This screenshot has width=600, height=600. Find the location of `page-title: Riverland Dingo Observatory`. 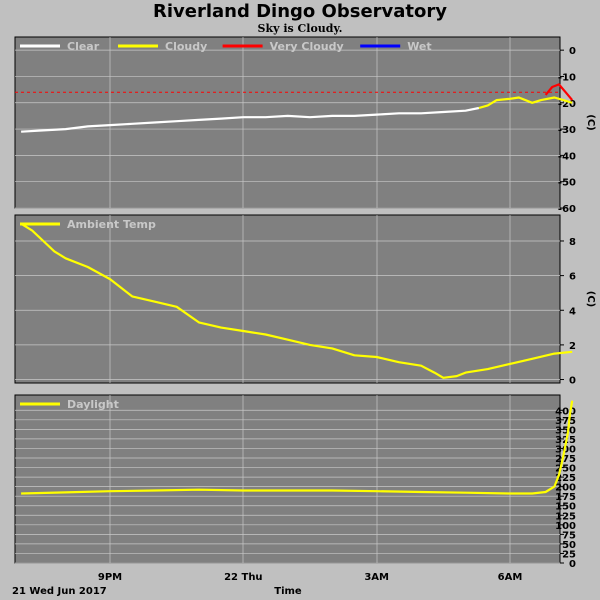

page-title: Riverland Dingo Observatory is located at coordinates (300, 11).